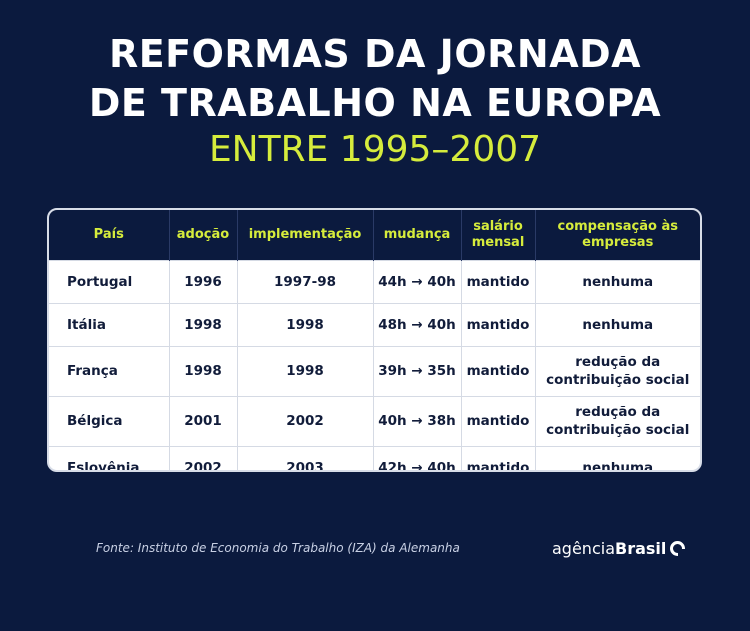 This screenshot has width=750, height=631. I want to click on header-salario: salário mensal, so click(497, 235).